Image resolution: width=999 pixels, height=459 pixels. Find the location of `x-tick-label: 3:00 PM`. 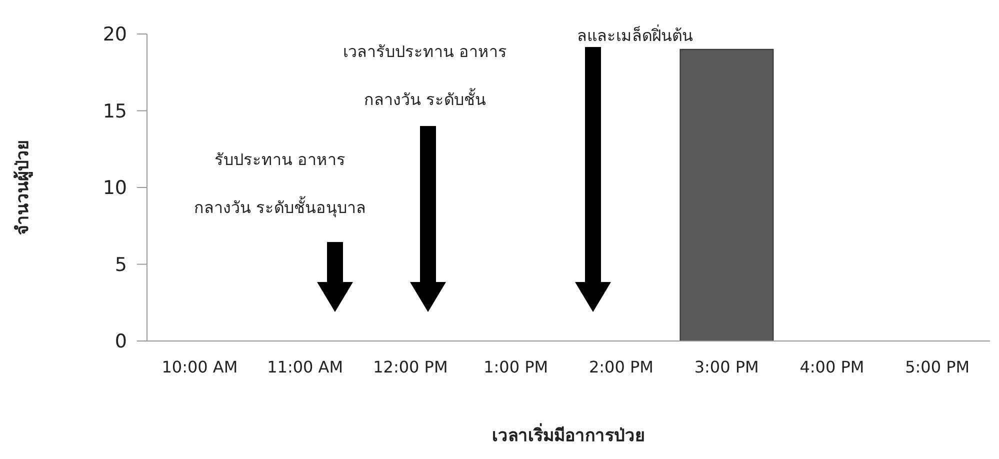

x-tick-label: 3:00 PM is located at coordinates (726, 366).